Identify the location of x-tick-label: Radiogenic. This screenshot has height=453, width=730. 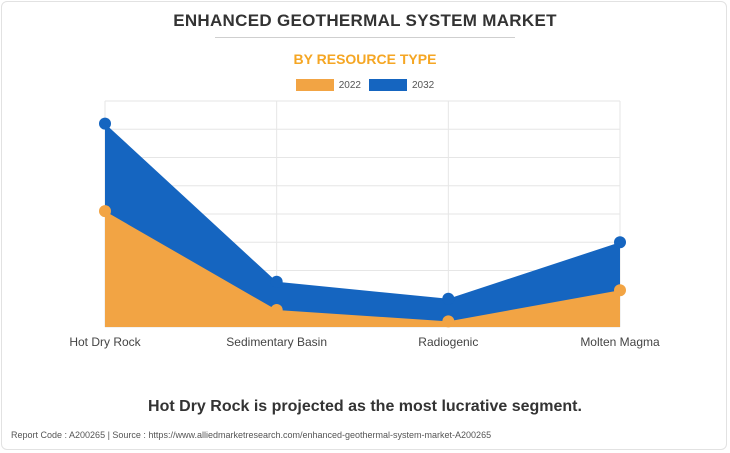
(448, 342).